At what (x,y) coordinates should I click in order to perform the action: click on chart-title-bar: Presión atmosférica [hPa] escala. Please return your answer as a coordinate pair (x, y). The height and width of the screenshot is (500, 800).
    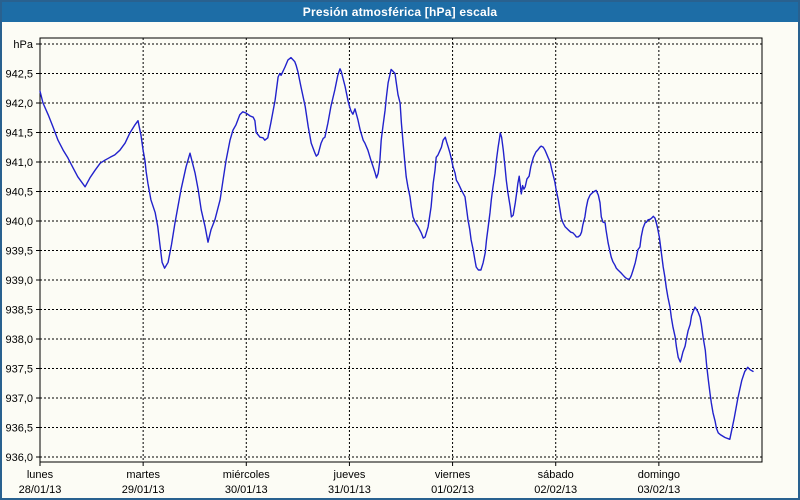
    Looking at the image, I should click on (400, 12).